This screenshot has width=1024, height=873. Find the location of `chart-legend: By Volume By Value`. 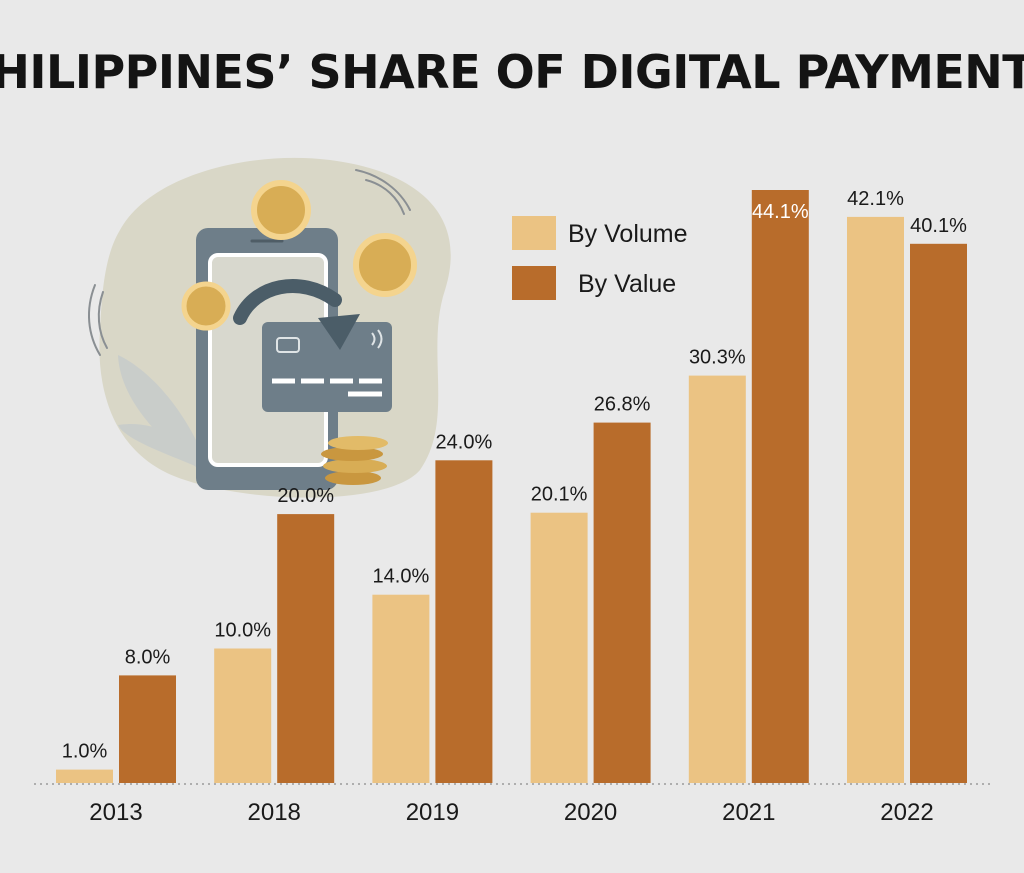

chart-legend: By Volume By Value is located at coordinates (600, 258).